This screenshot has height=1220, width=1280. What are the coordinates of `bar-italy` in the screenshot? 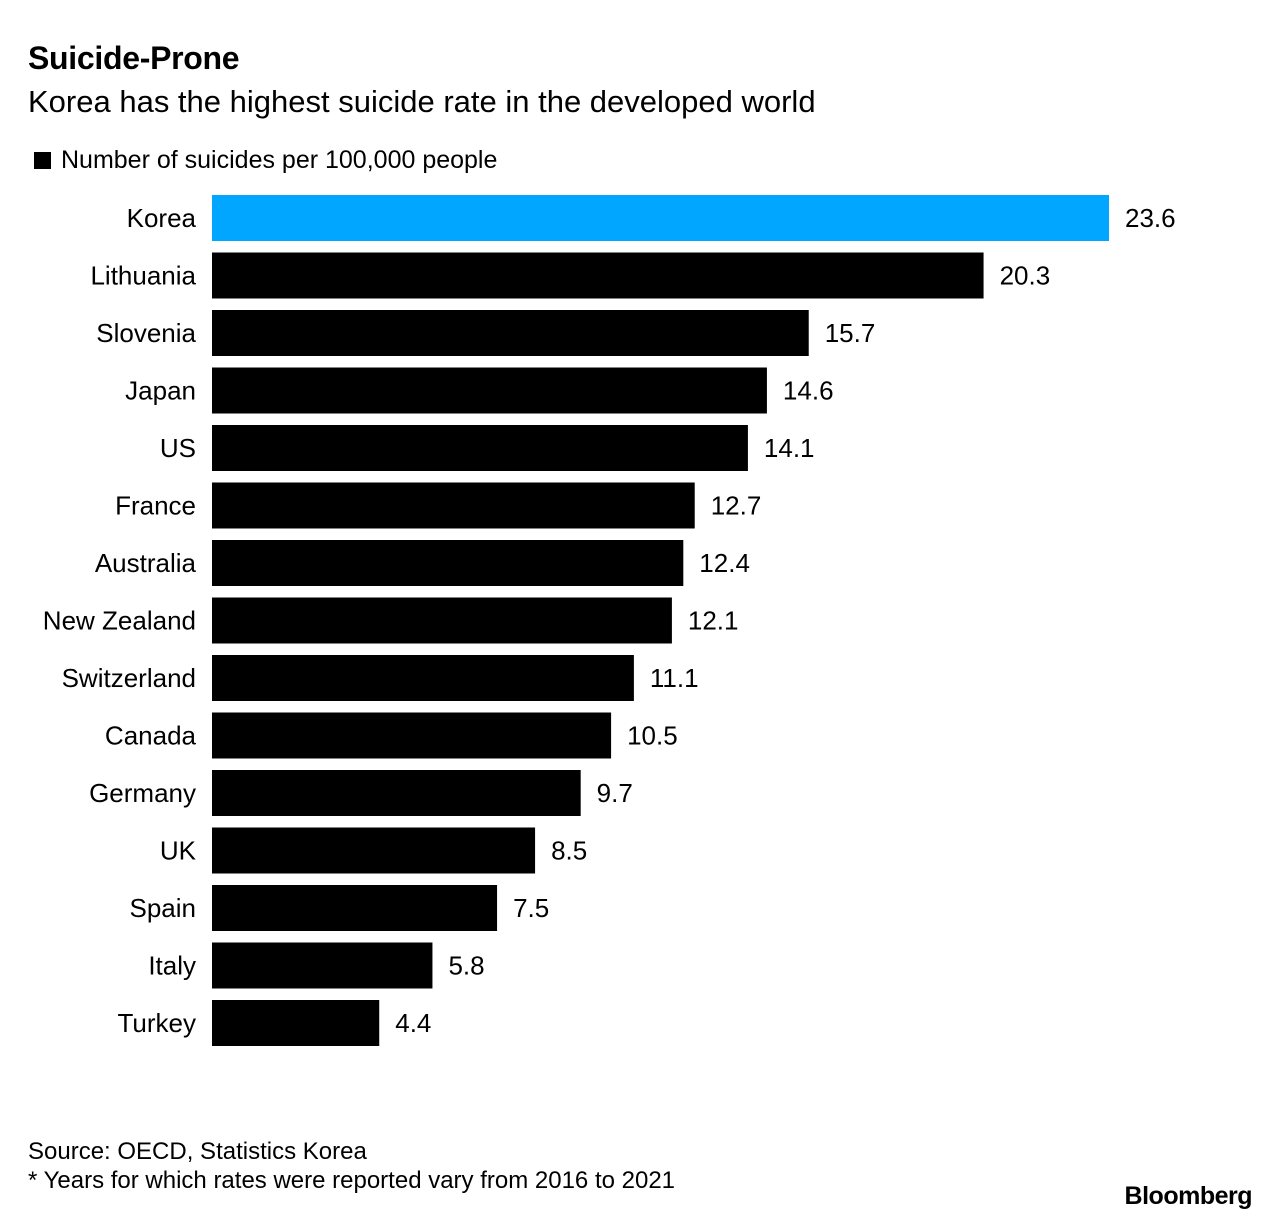 It's located at (322, 965).